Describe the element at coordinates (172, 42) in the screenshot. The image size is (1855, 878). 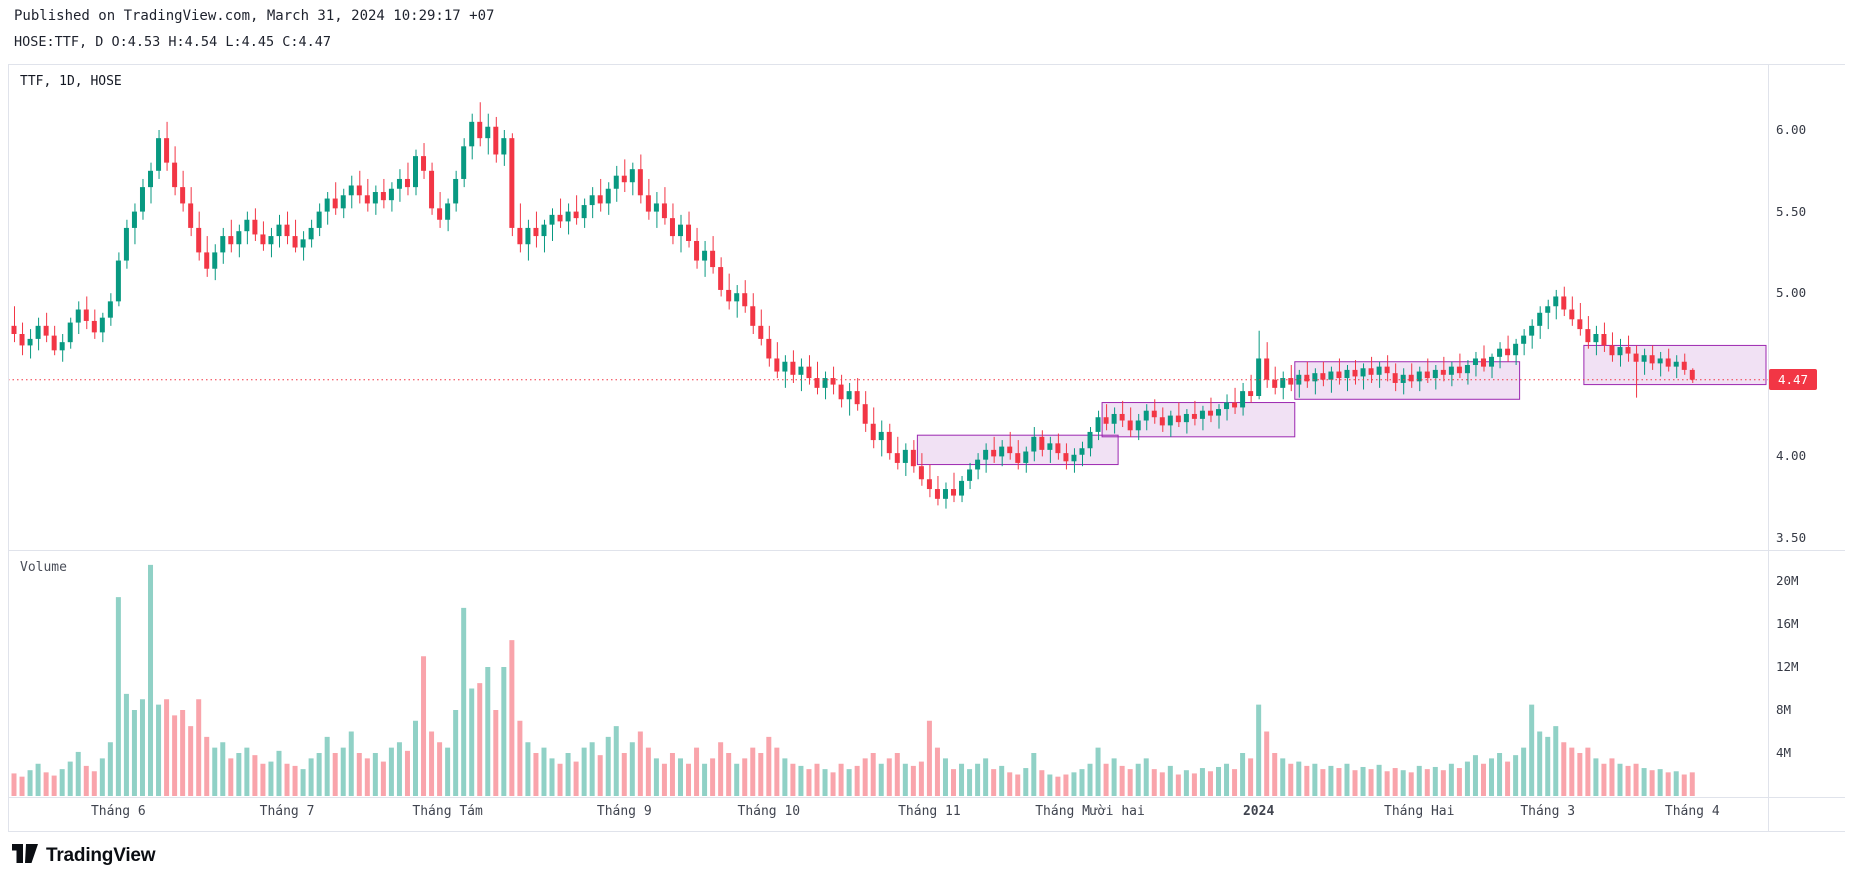
I see `symbol-ohlc-line: HOSE:TTF, D O:4.53 H:4.54 L:4.45 C:4.47` at that location.